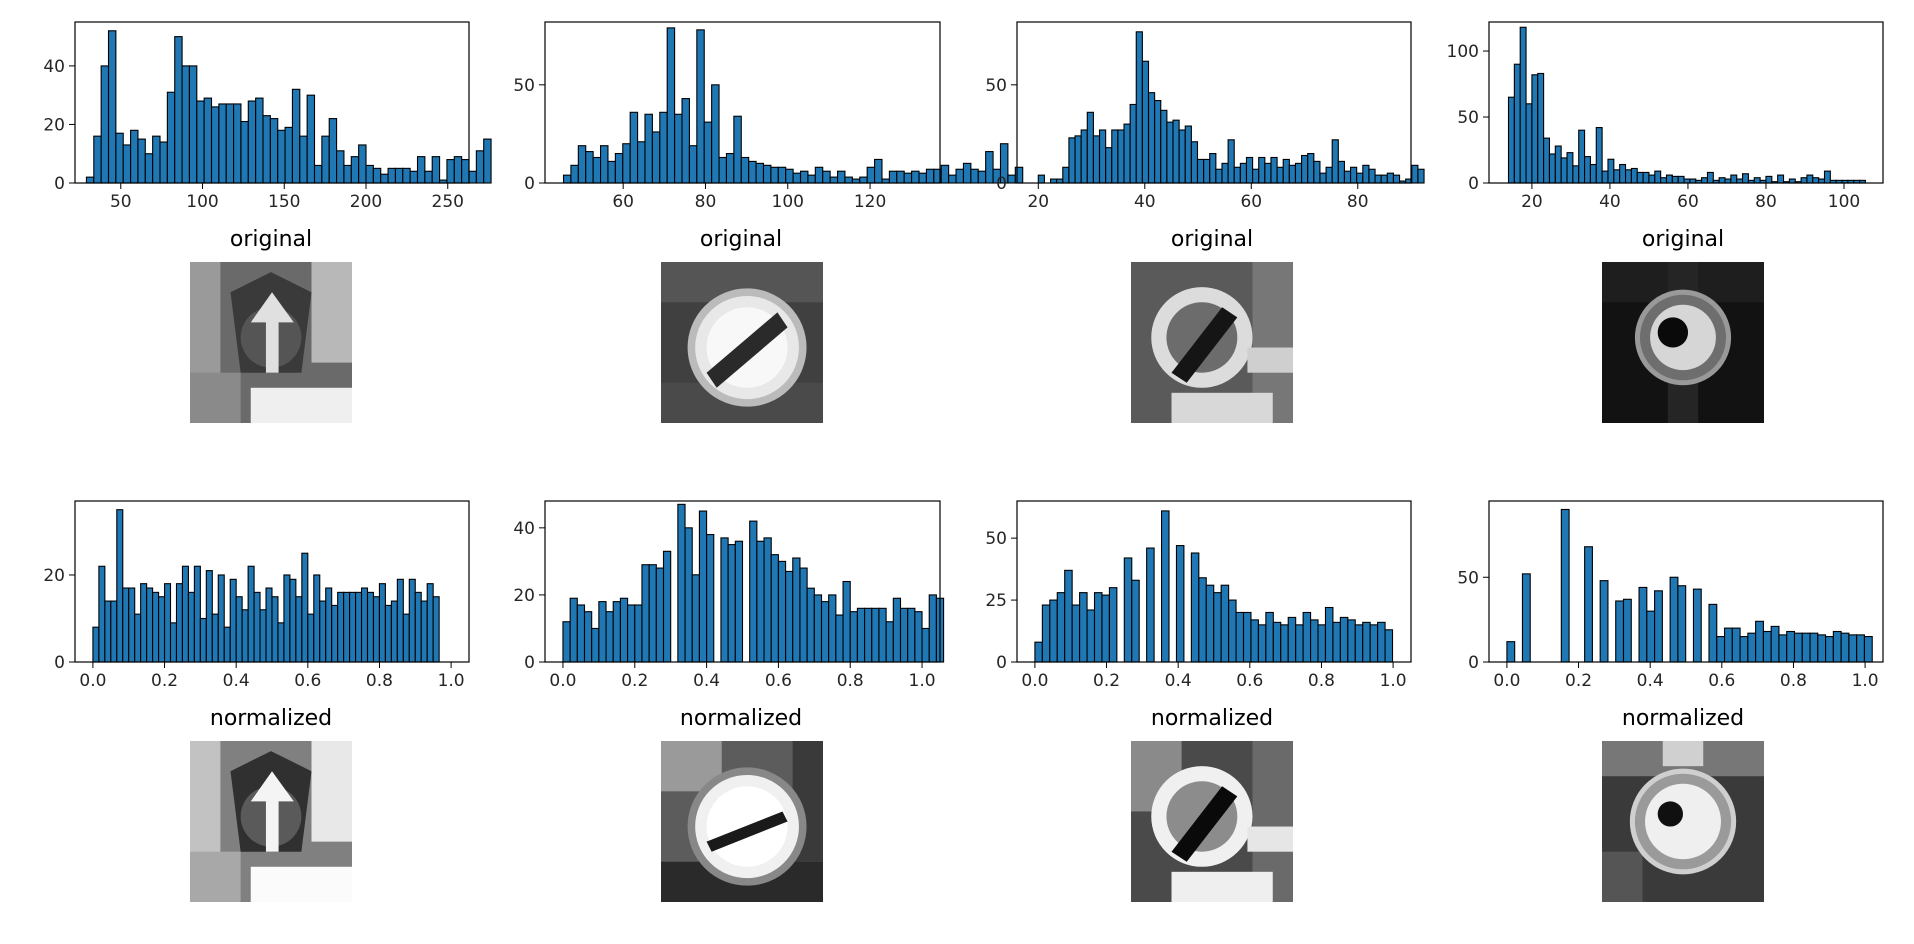 This screenshot has width=1914, height=944. I want to click on x-tick-label: 250, so click(448, 202).